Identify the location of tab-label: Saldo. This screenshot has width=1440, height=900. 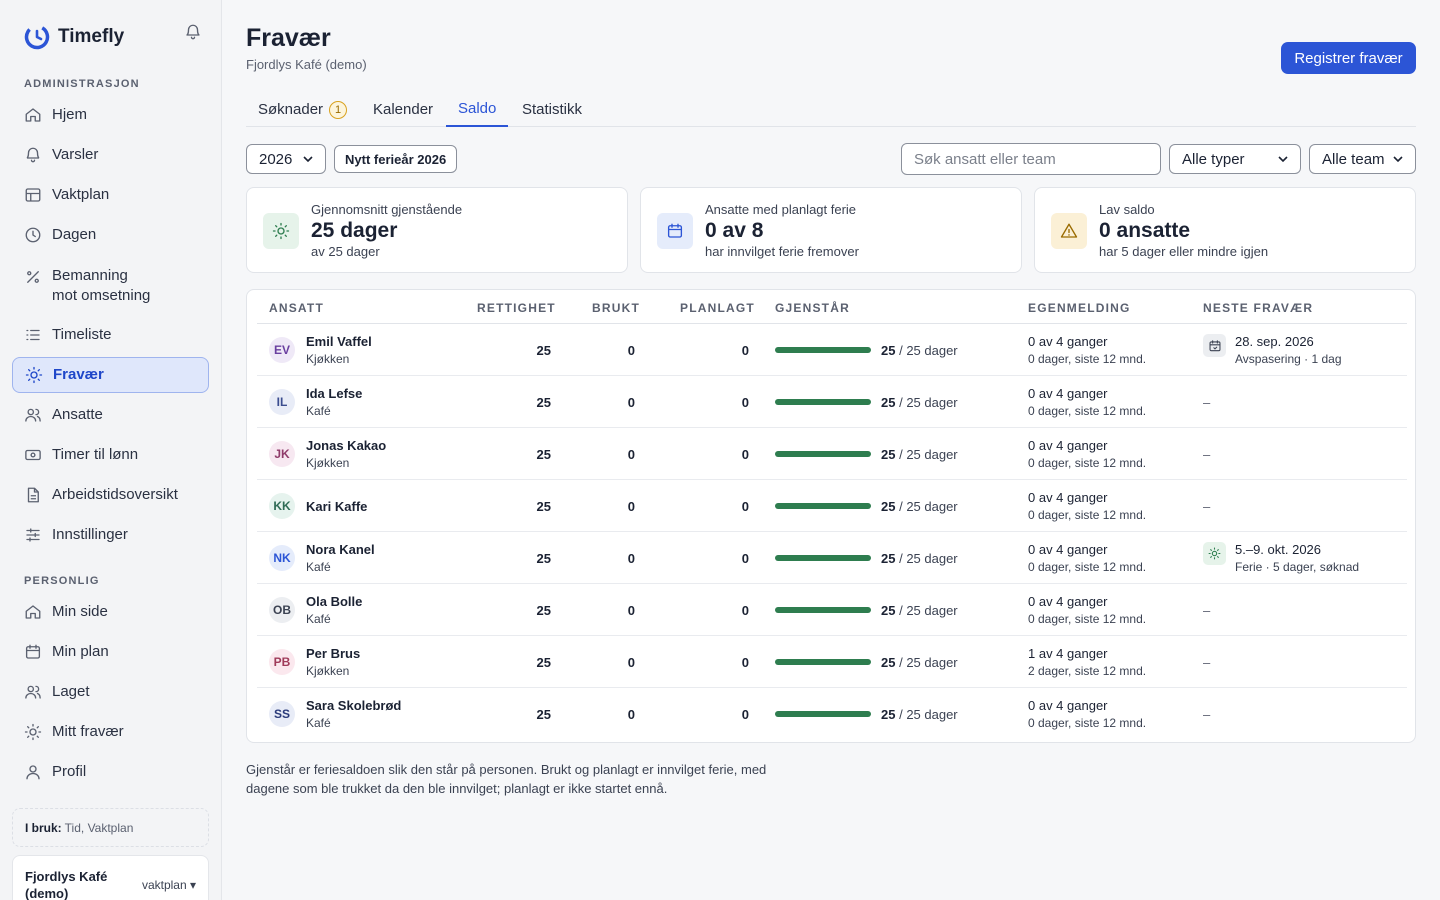
(477, 108).